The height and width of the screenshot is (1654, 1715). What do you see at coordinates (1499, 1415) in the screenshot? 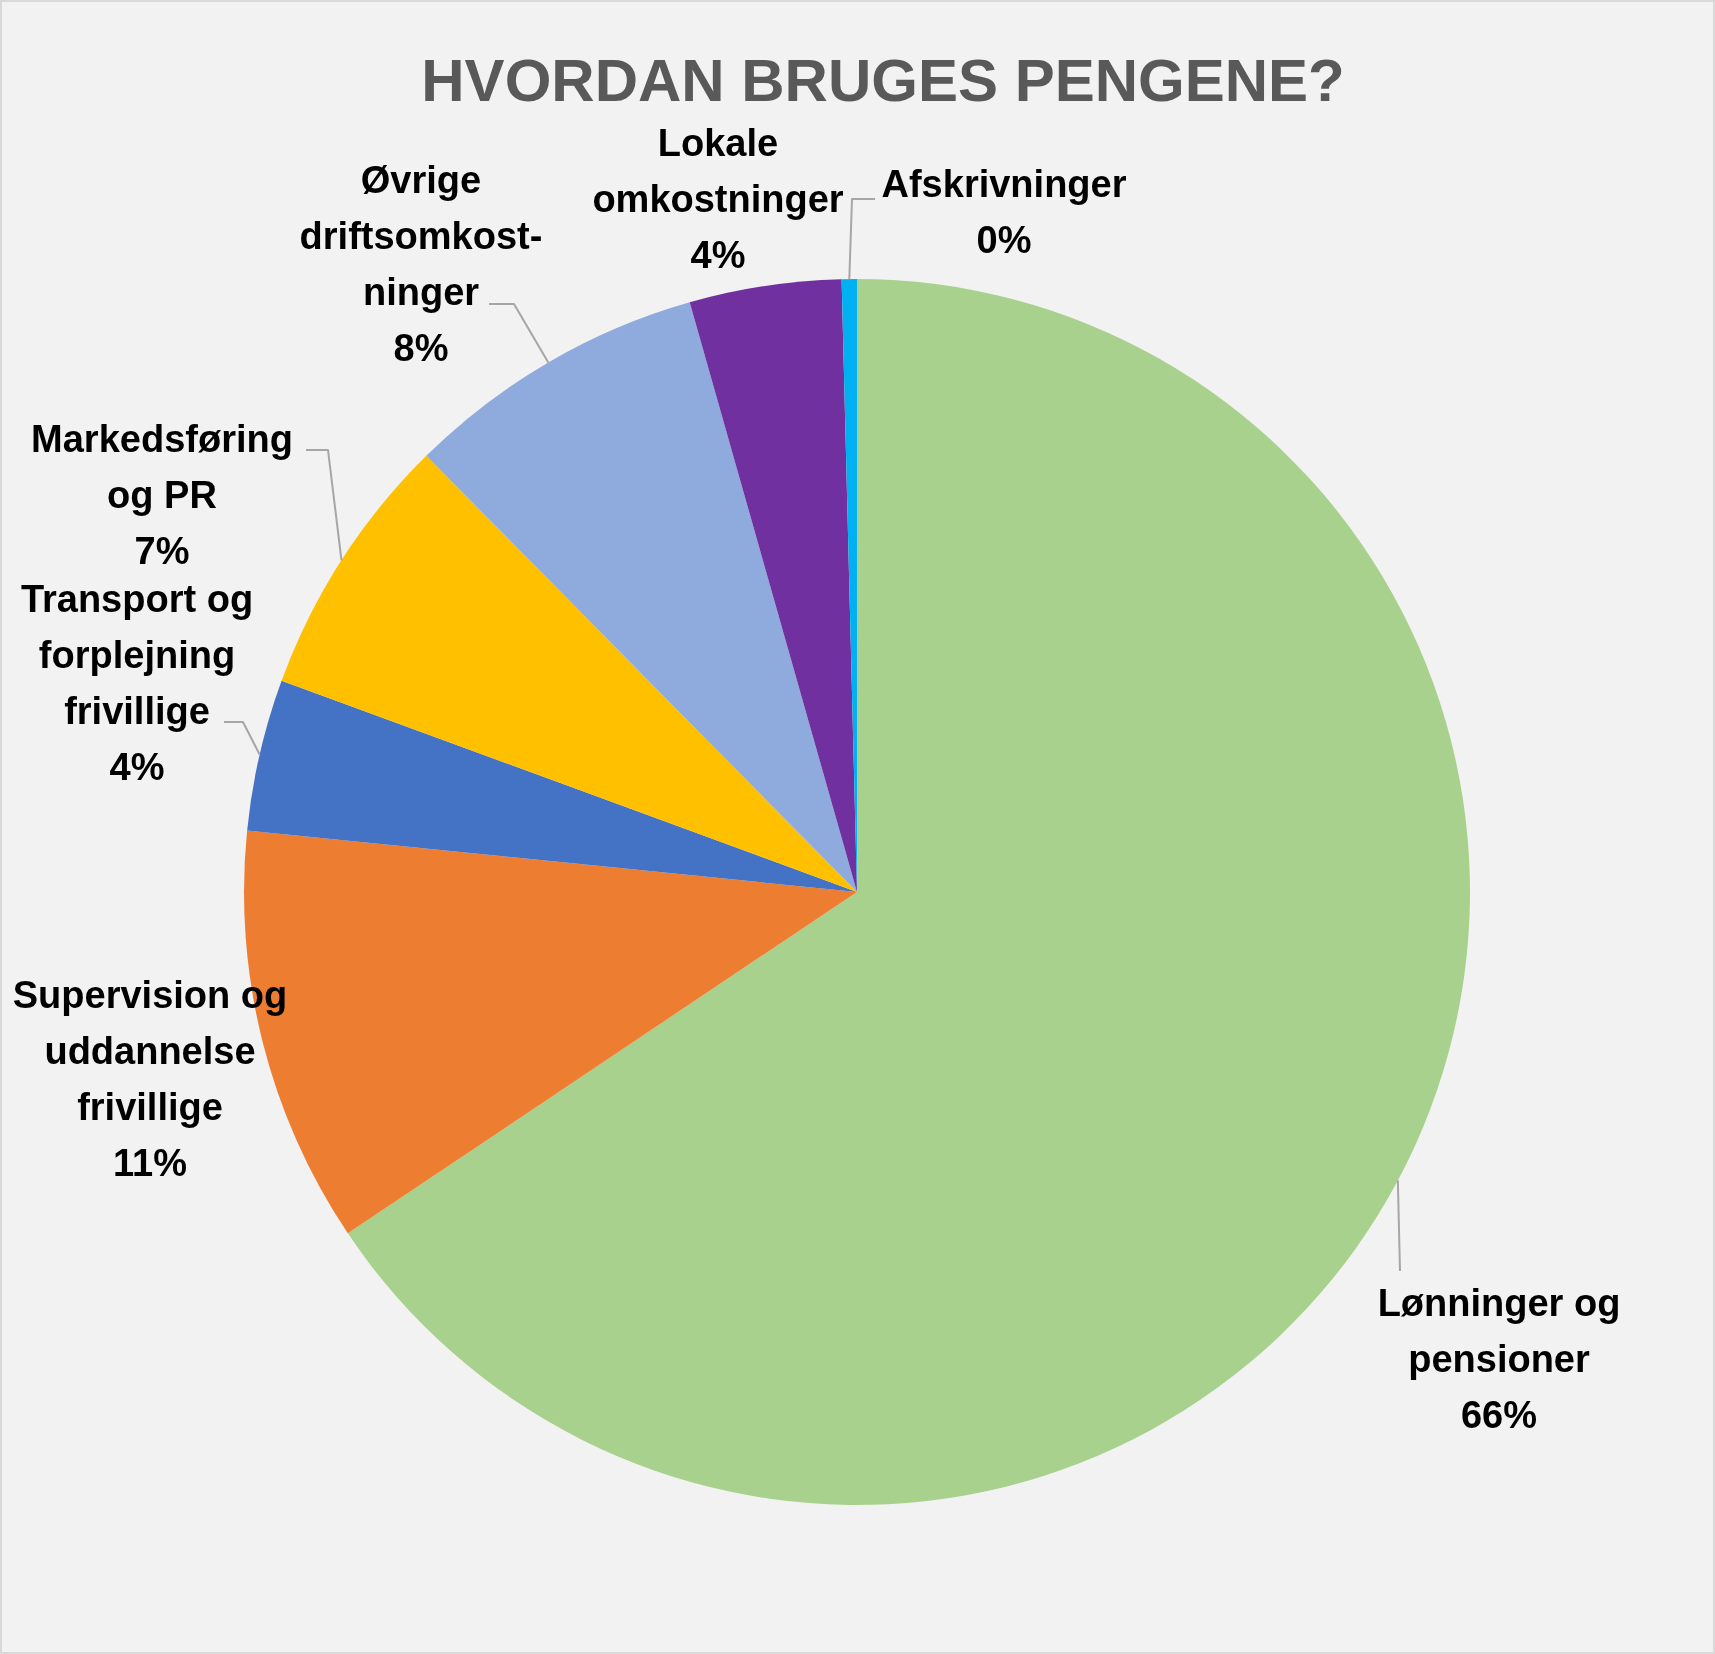
I see `data-label: 66%` at bounding box center [1499, 1415].